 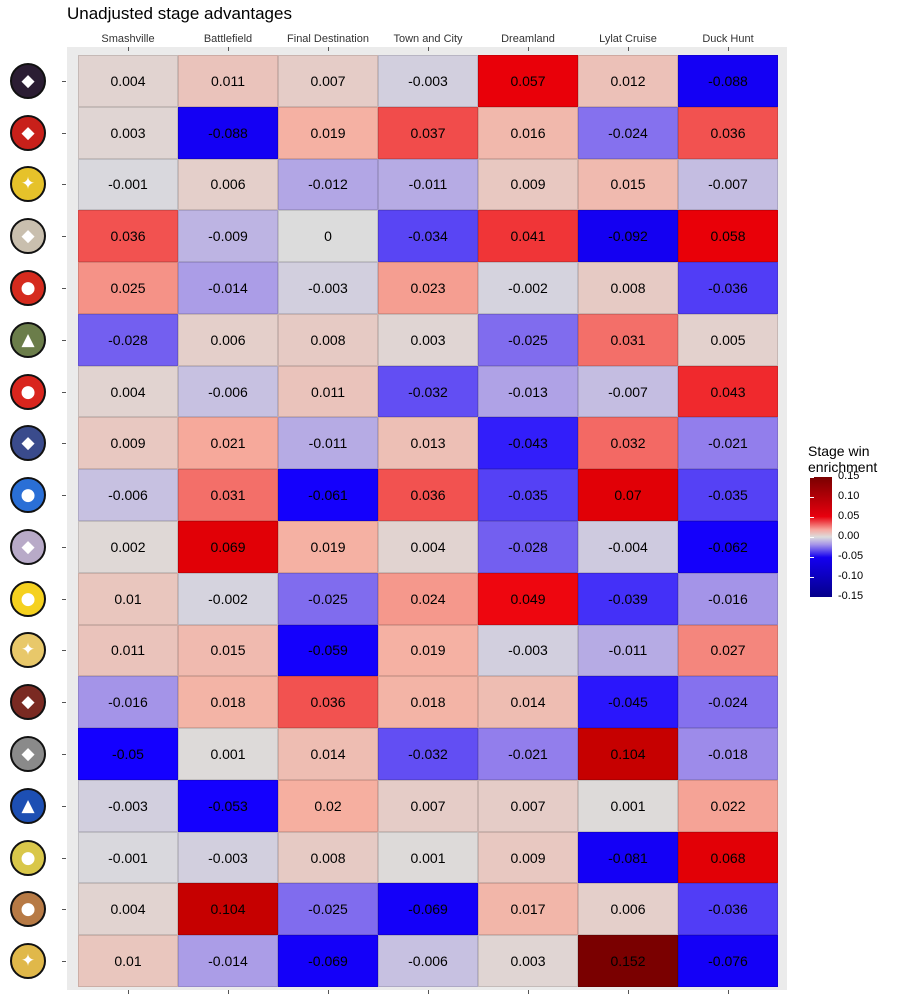 What do you see at coordinates (628, 547) in the screenshot?
I see `heatmap-cell: -0.004` at bounding box center [628, 547].